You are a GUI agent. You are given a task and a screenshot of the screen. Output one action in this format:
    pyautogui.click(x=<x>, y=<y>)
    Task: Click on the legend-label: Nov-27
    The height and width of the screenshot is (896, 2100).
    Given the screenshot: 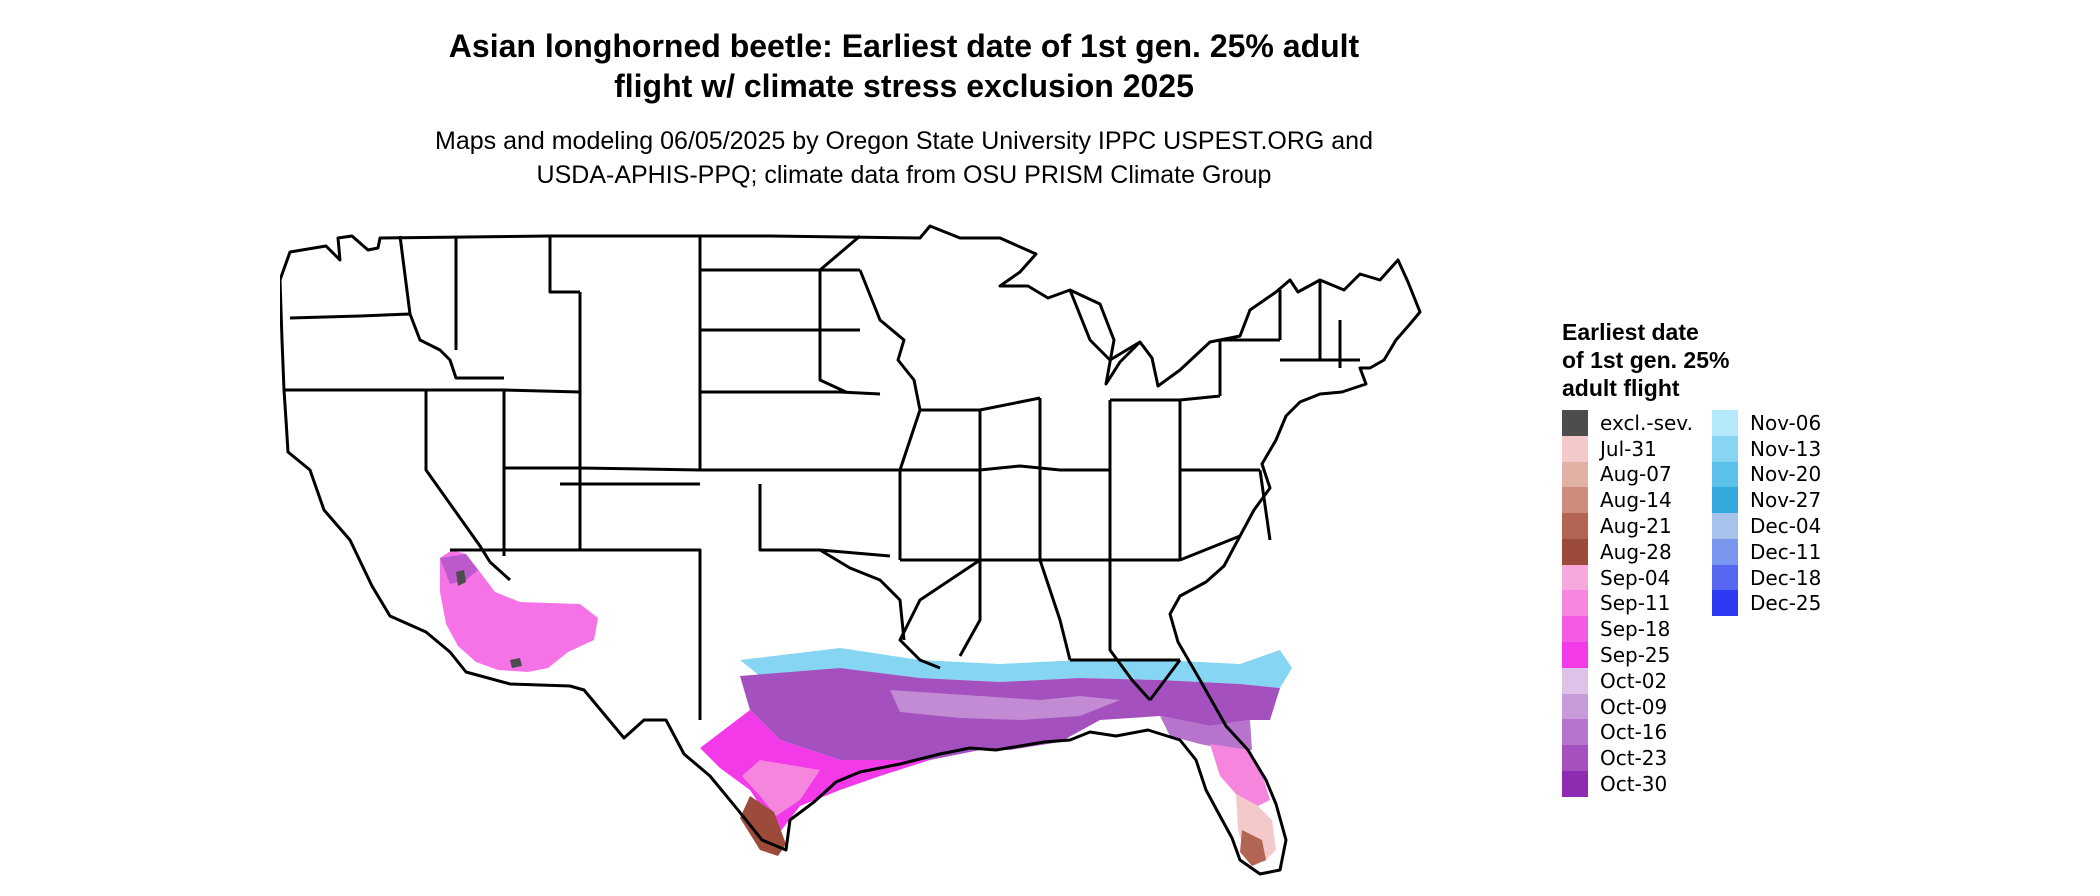 What is the action you would take?
    pyautogui.click(x=1786, y=500)
    